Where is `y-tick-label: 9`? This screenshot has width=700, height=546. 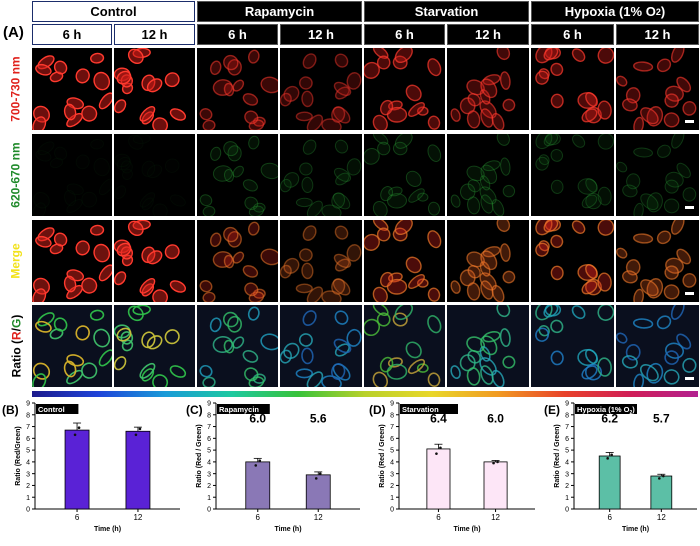
y-tick-label: 9 is located at coordinates (567, 404).